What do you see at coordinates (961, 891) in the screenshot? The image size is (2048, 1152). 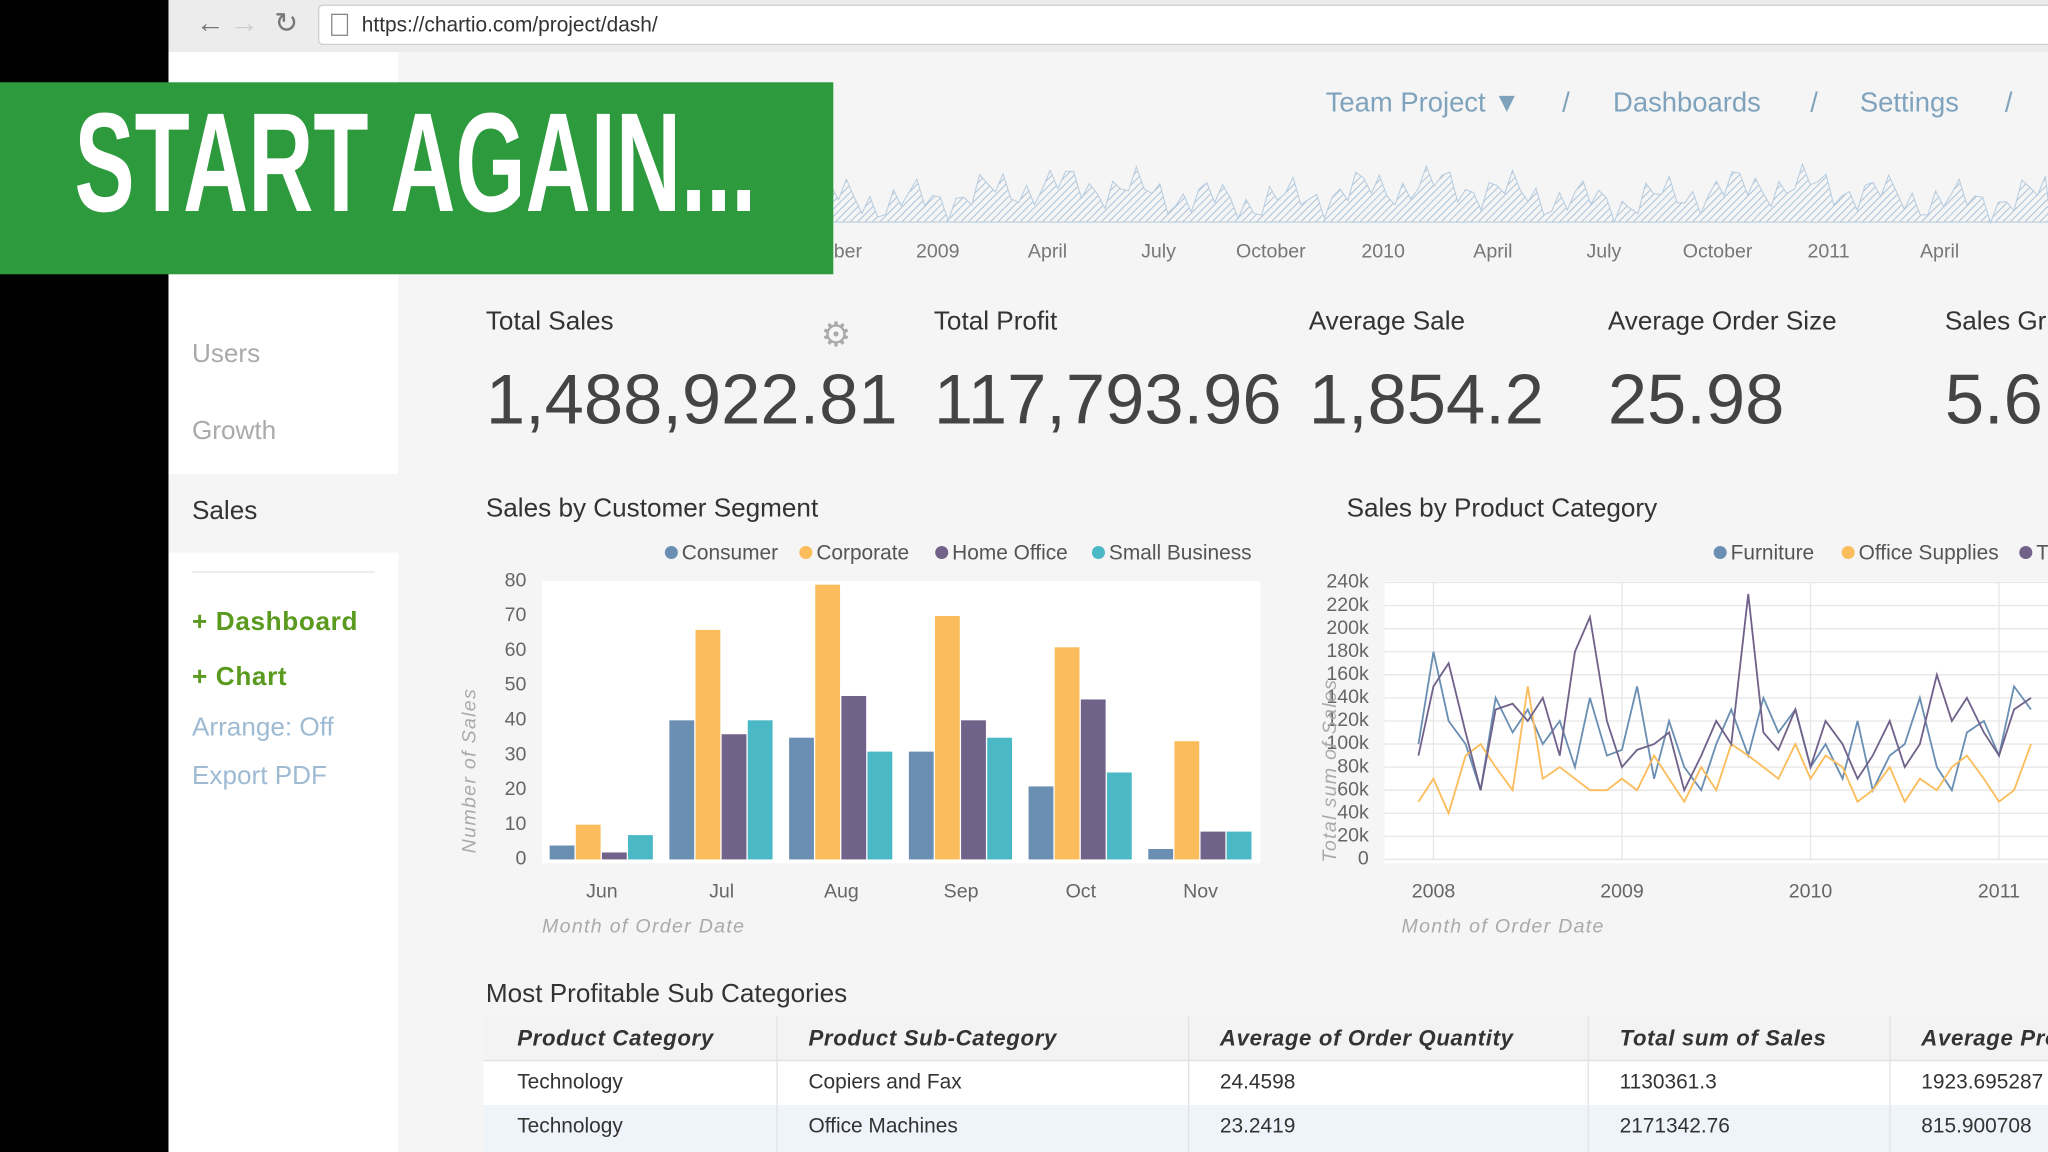 I see `x-tick-label: Sep` at bounding box center [961, 891].